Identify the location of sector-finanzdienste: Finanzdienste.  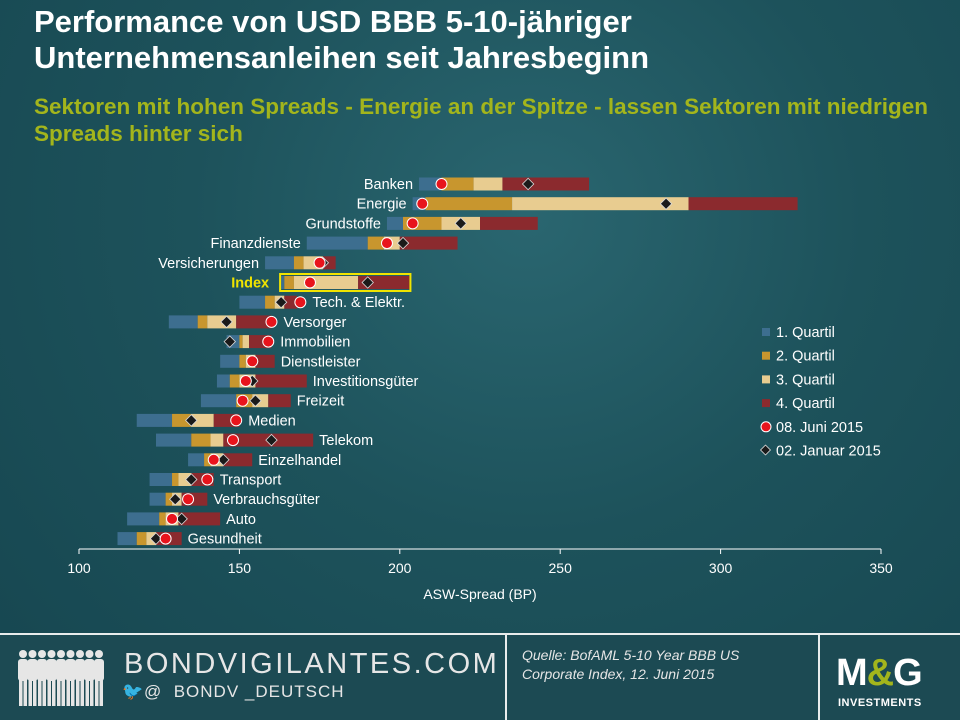
(334, 244).